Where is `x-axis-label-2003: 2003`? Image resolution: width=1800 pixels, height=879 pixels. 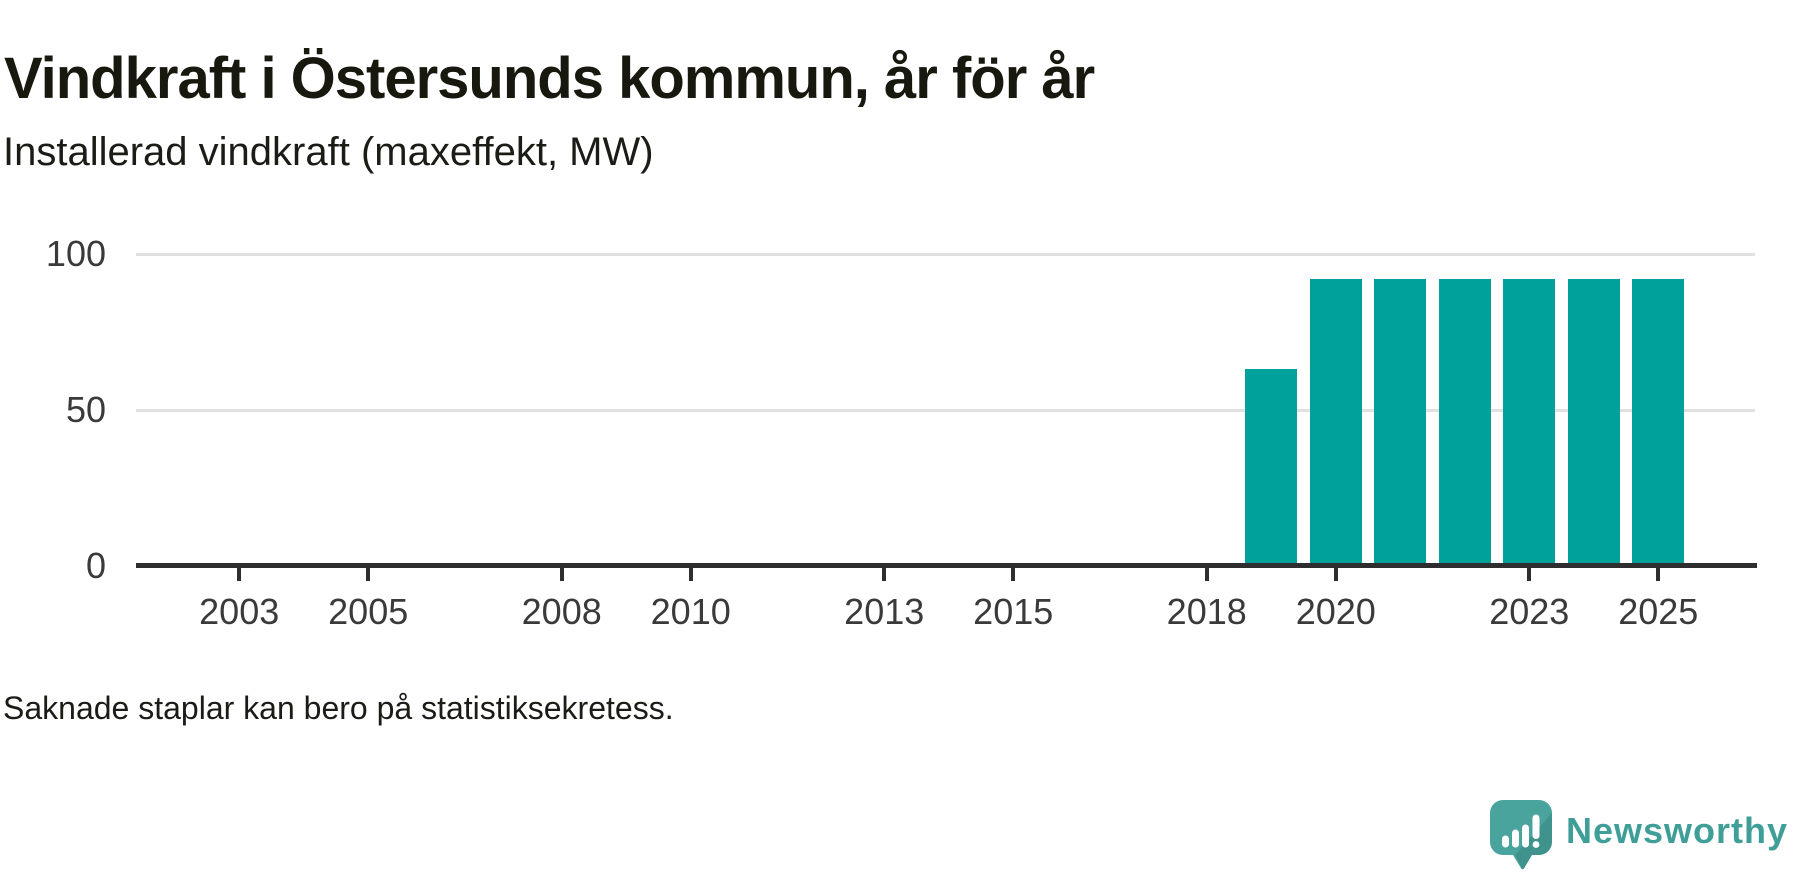
x-axis-label-2003: 2003 is located at coordinates (239, 611).